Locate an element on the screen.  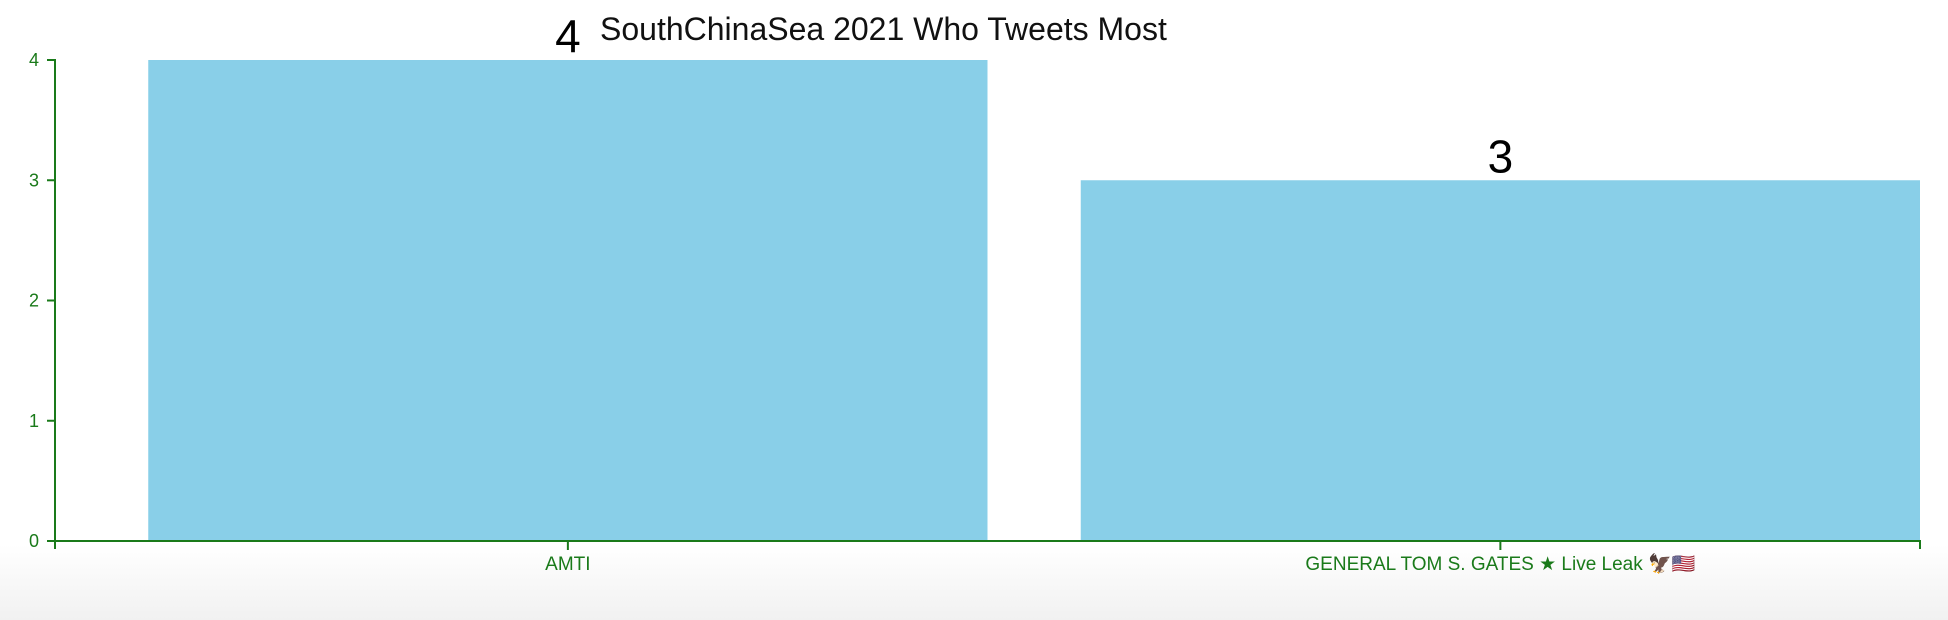
chart-title: SouthChinaSea 2021 Who Tweets Most is located at coordinates (883, 29).